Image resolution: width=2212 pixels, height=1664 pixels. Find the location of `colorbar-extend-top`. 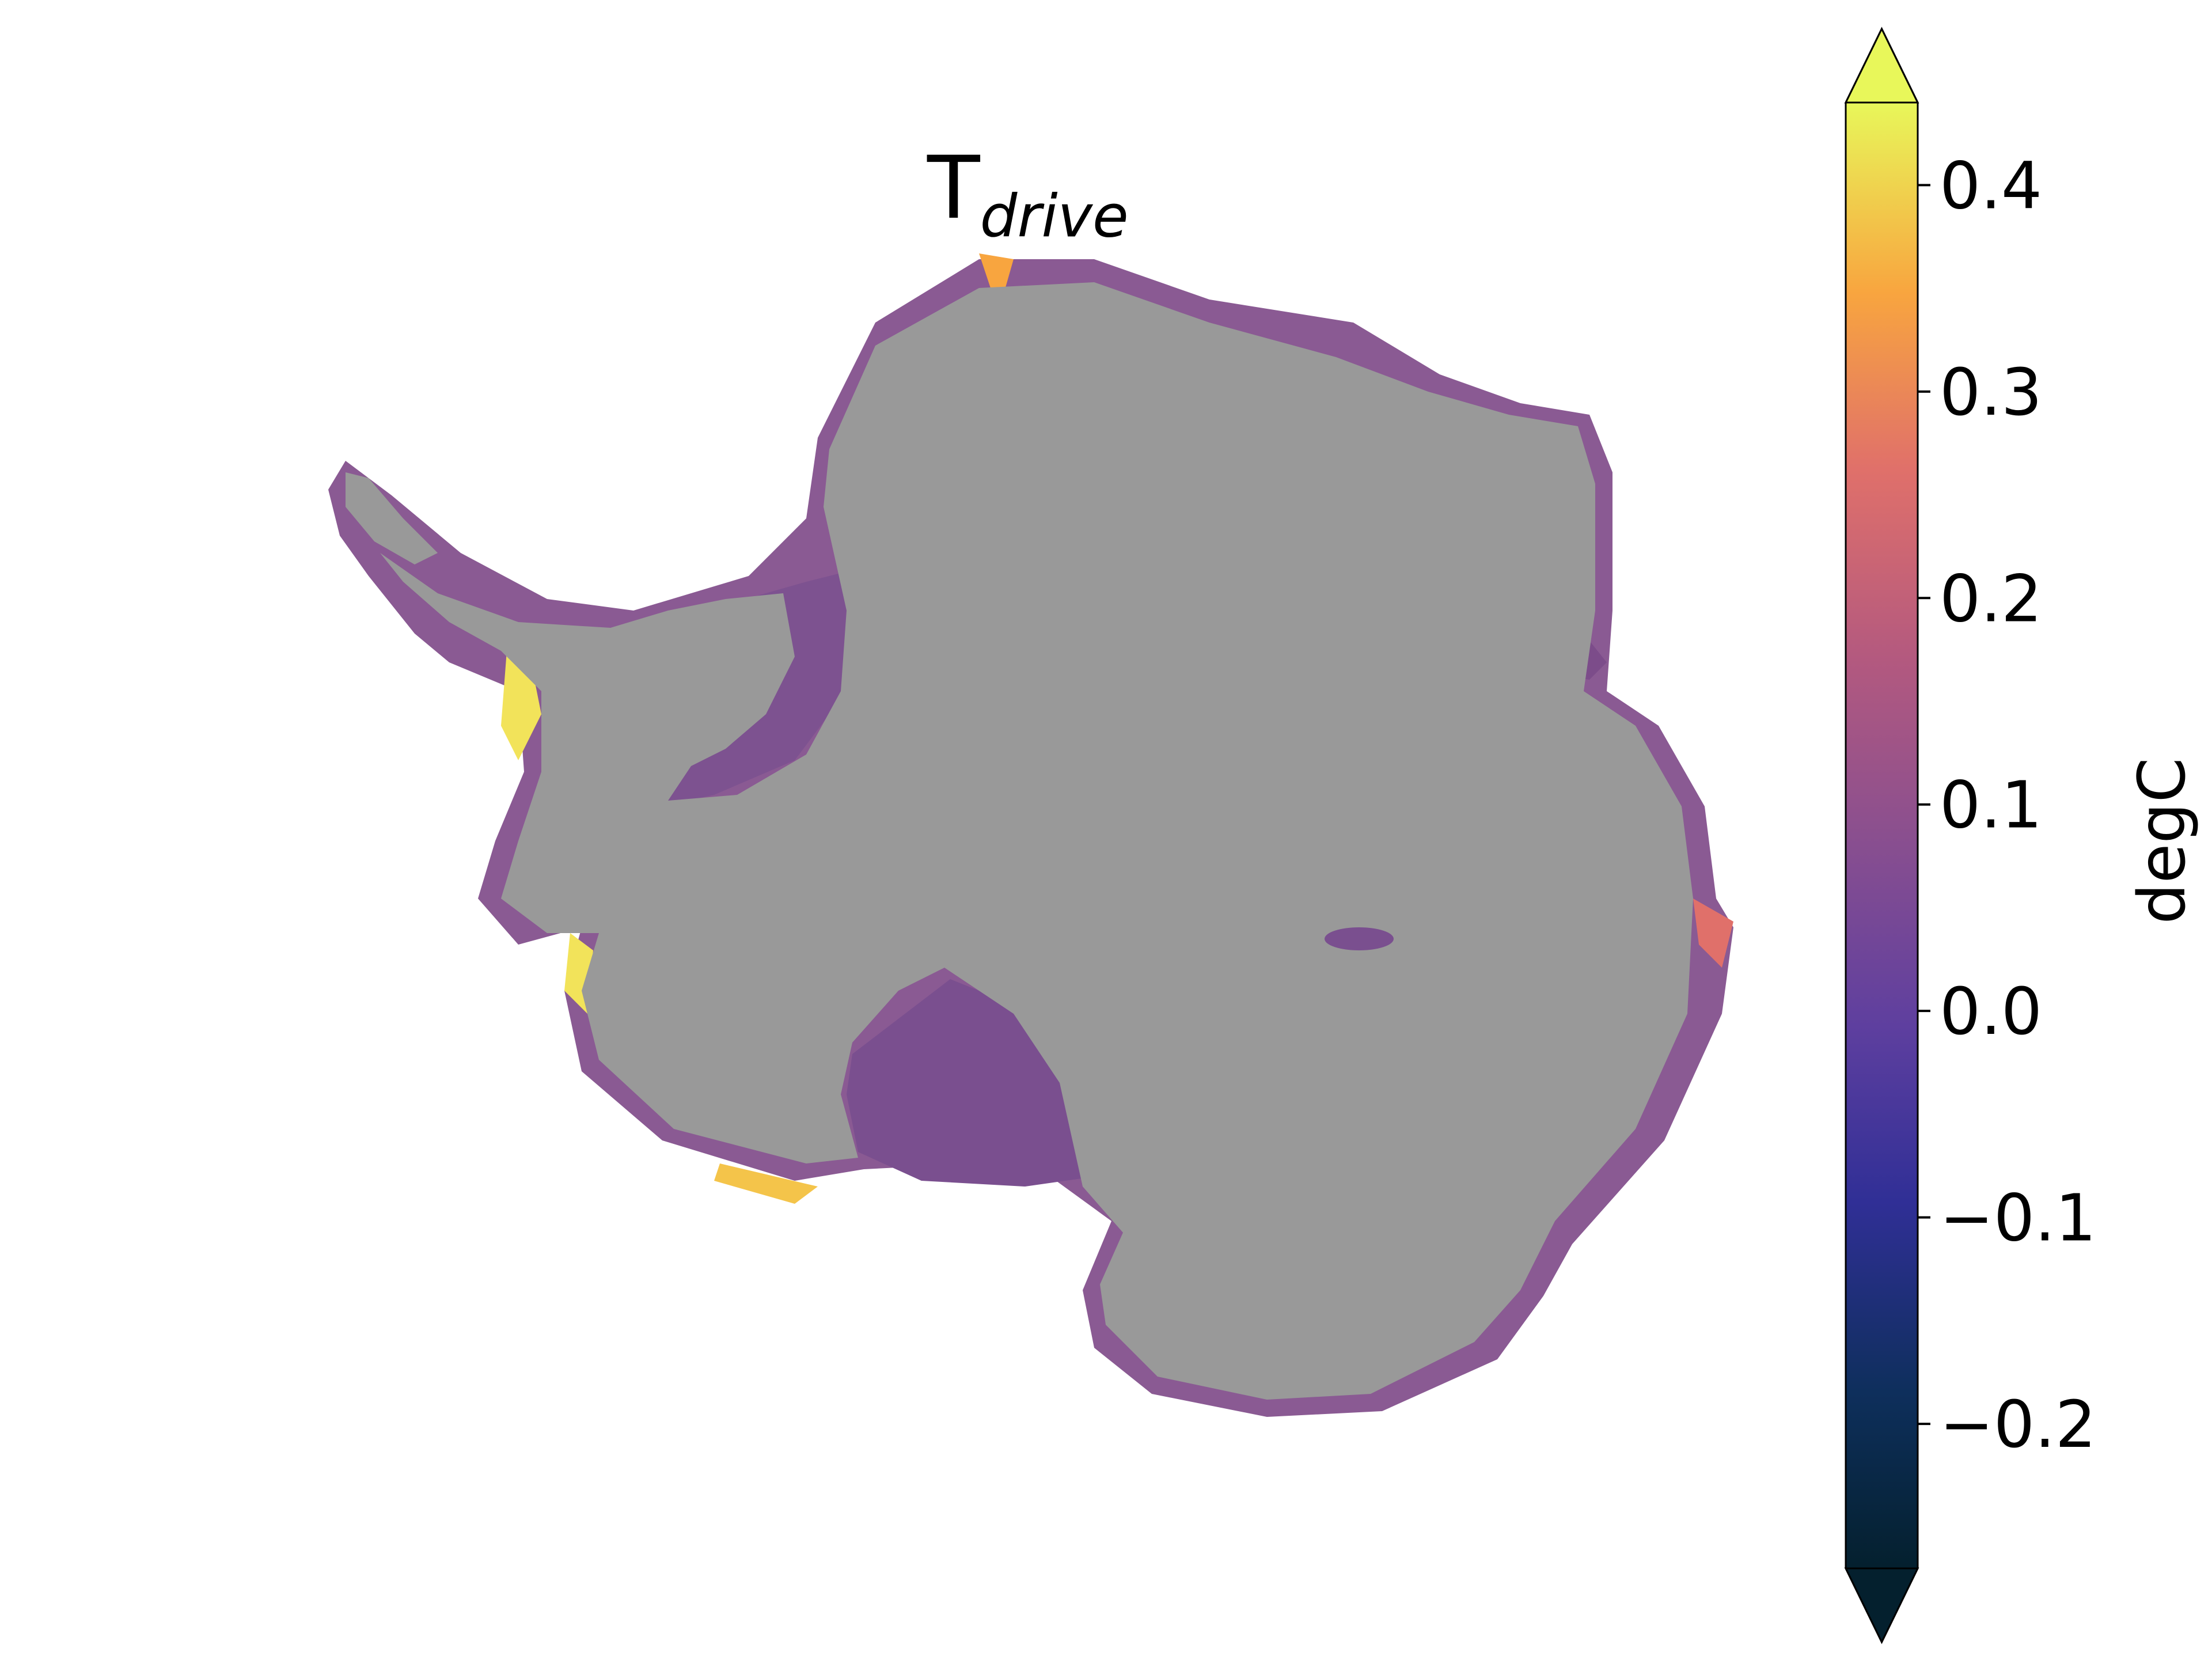

colorbar-extend-top is located at coordinates (1882, 65).